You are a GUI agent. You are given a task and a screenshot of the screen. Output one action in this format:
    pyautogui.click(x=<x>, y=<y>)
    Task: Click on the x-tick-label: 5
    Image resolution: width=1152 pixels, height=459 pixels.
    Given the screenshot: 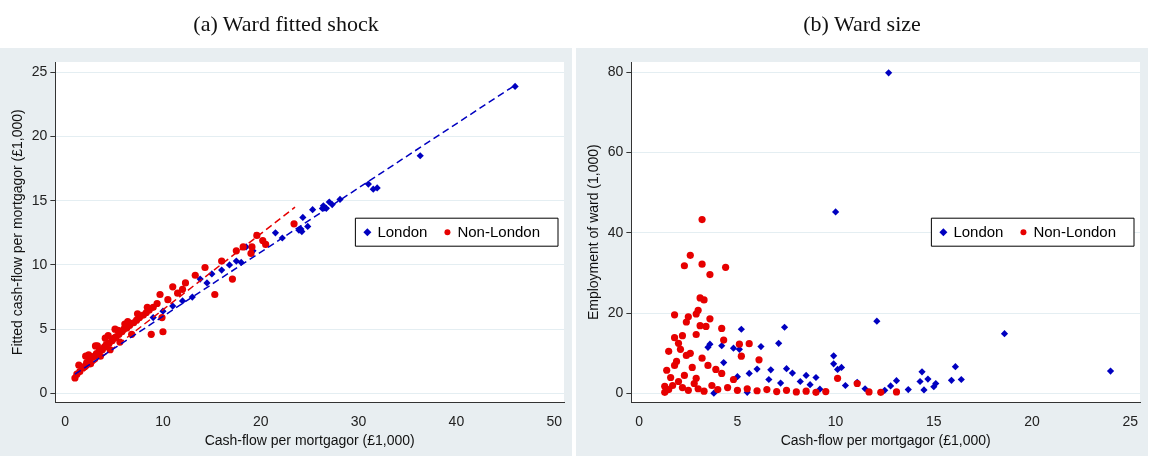 What is the action you would take?
    pyautogui.click(x=737, y=420)
    